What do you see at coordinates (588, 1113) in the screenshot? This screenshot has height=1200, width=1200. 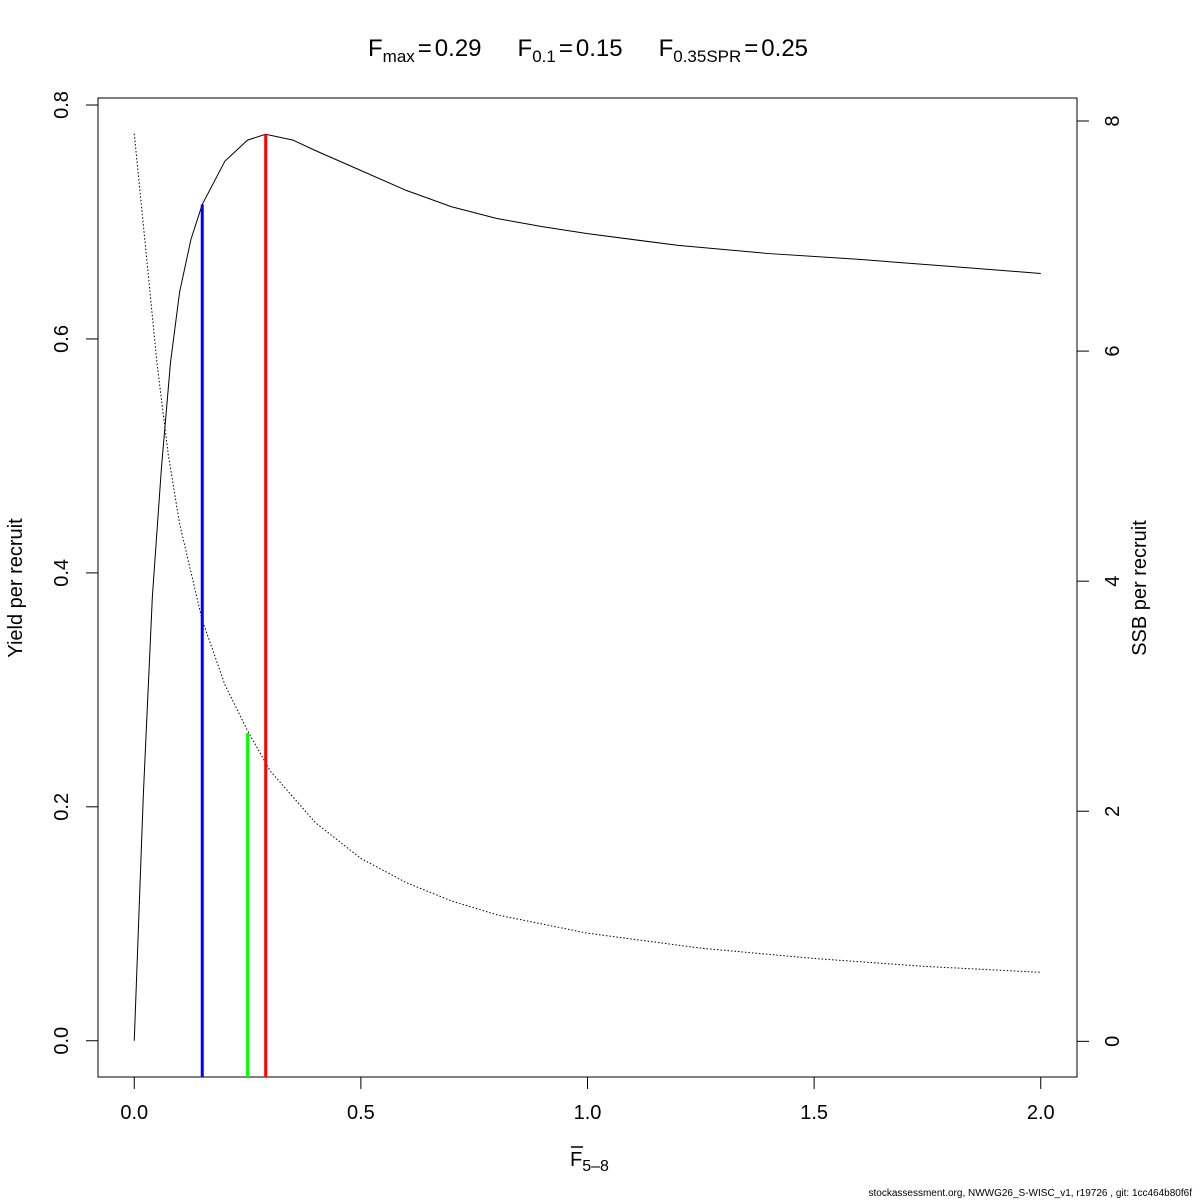 I see `x-tick-label: 1.0` at bounding box center [588, 1113].